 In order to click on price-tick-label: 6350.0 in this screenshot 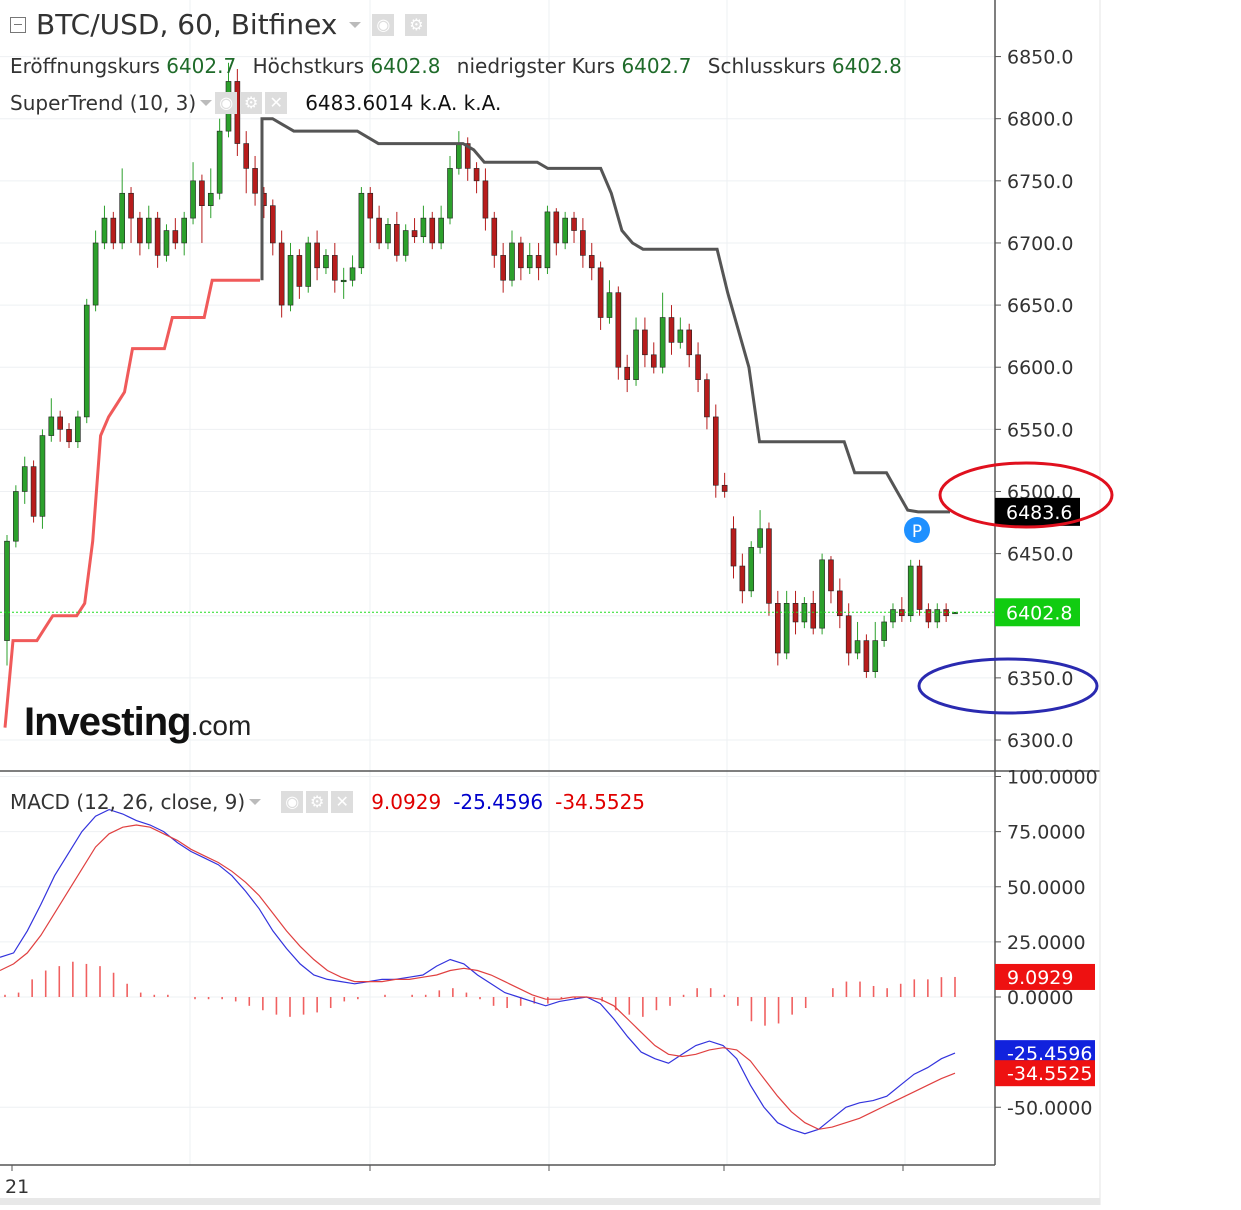, I will do `click(1040, 679)`.